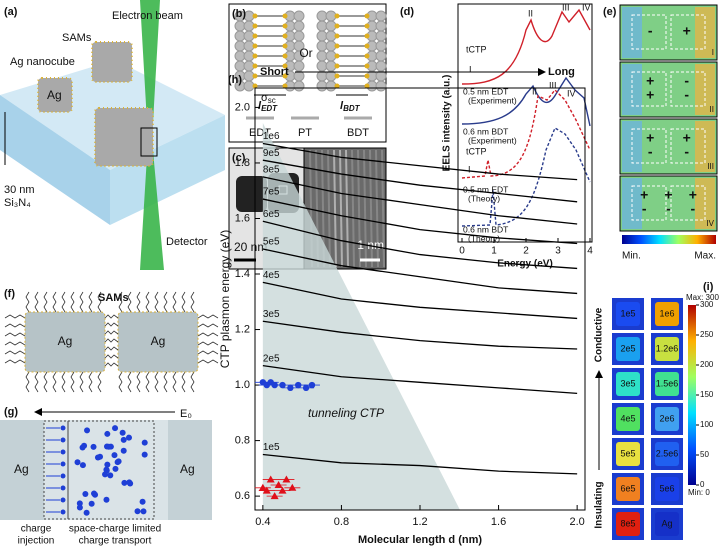 Image resolution: width=720 pixels, height=549 pixels. What do you see at coordinates (260, 106) in the screenshot?
I see `symbol: l` at bounding box center [260, 106].